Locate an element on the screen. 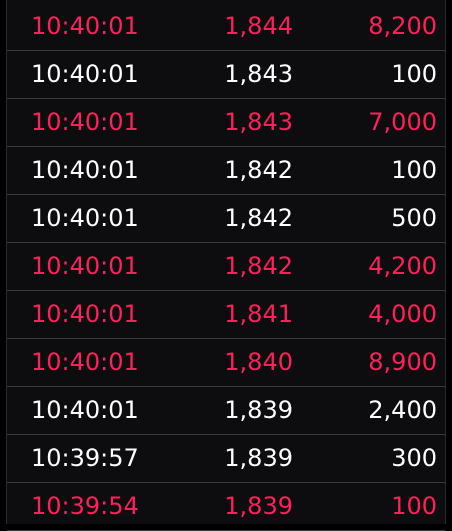  trade-time: 10:39:54 is located at coordinates (85, 506).